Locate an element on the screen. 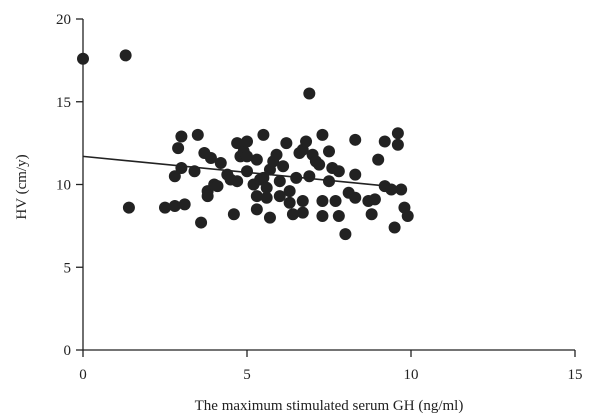  y-tick-label: 0 is located at coordinates (68, 351).